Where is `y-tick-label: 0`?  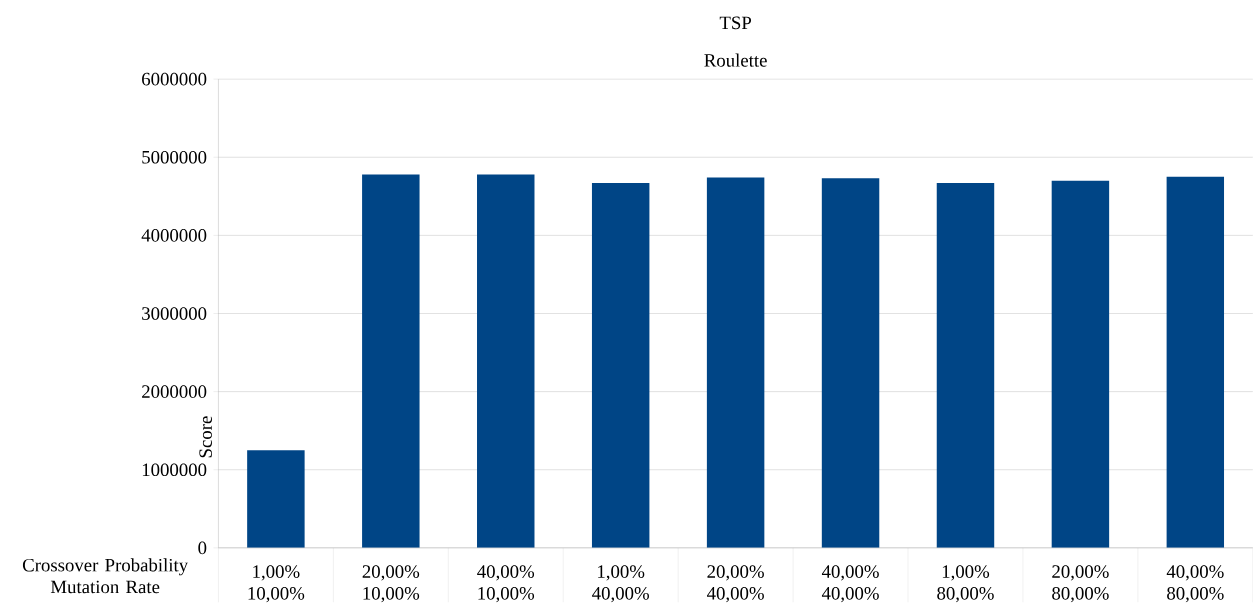
y-tick-label: 0 is located at coordinates (202, 548).